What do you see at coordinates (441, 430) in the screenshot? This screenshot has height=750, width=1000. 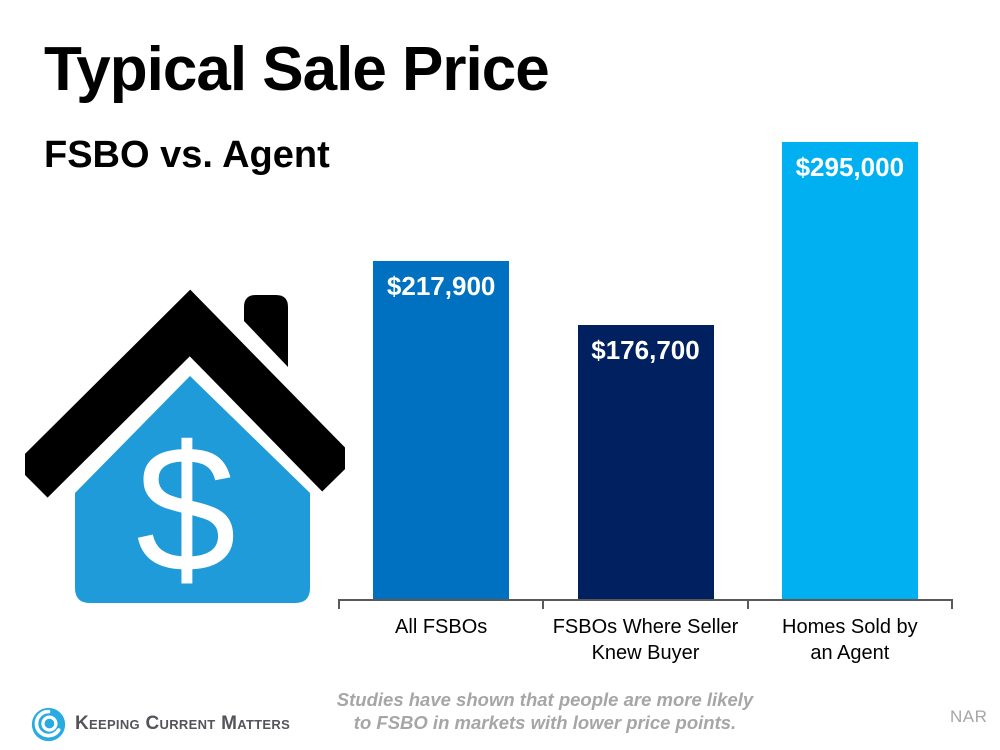 I see `bar-0: $217,900` at bounding box center [441, 430].